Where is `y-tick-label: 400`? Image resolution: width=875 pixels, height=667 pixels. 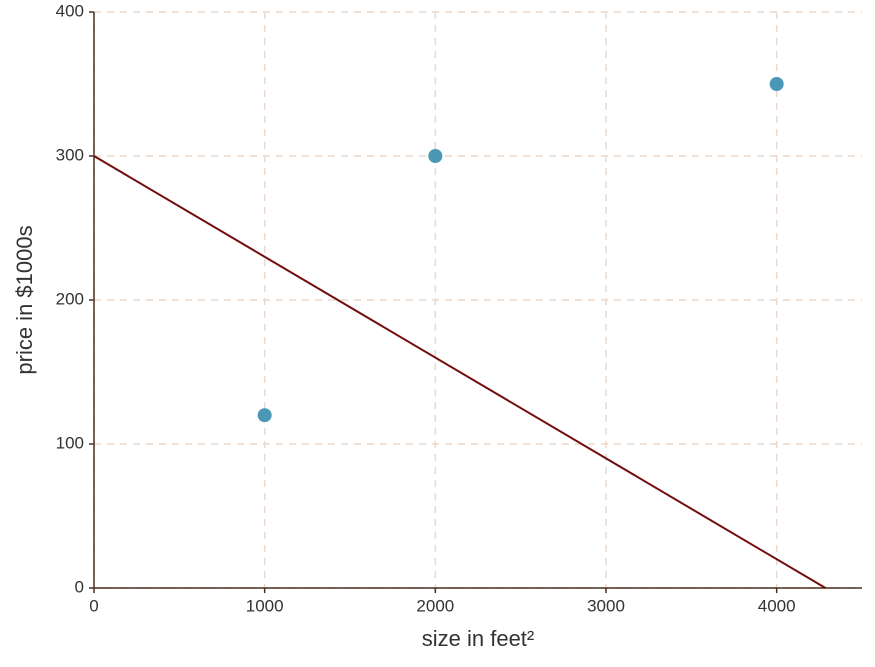 y-tick-label: 400 is located at coordinates (70, 10).